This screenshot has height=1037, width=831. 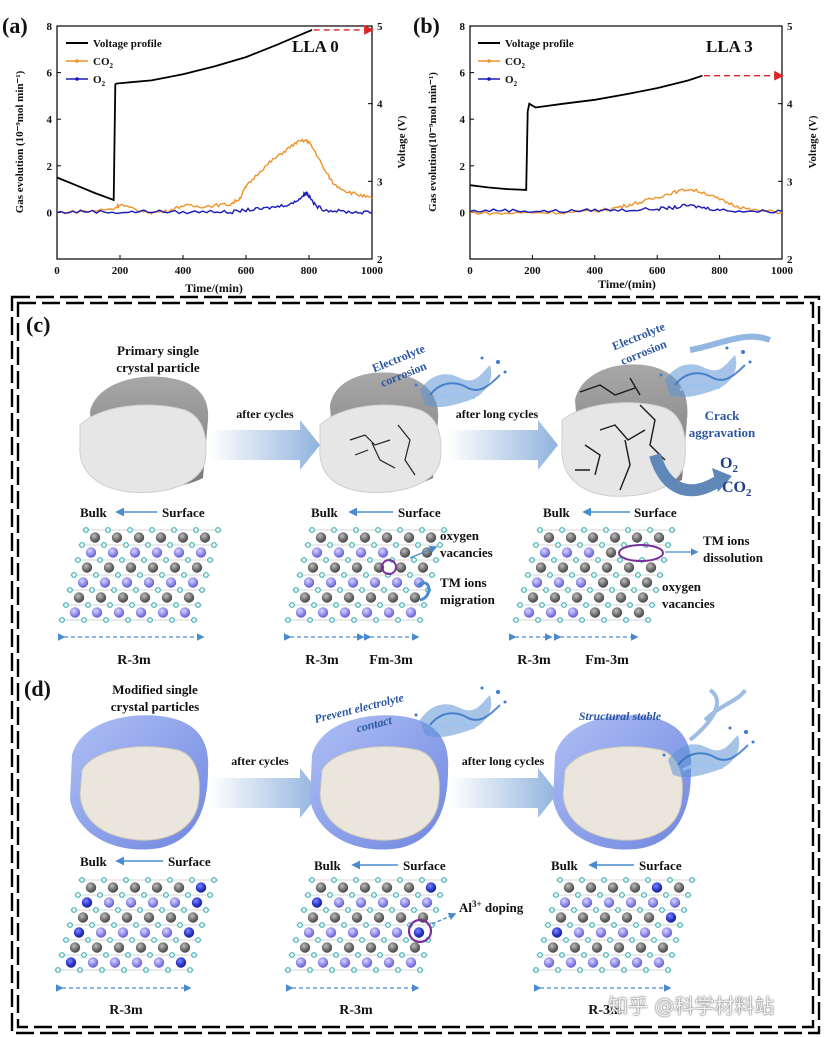 What do you see at coordinates (463, 120) in the screenshot?
I see `chart-b-ytick-label-2: 4` at bounding box center [463, 120].